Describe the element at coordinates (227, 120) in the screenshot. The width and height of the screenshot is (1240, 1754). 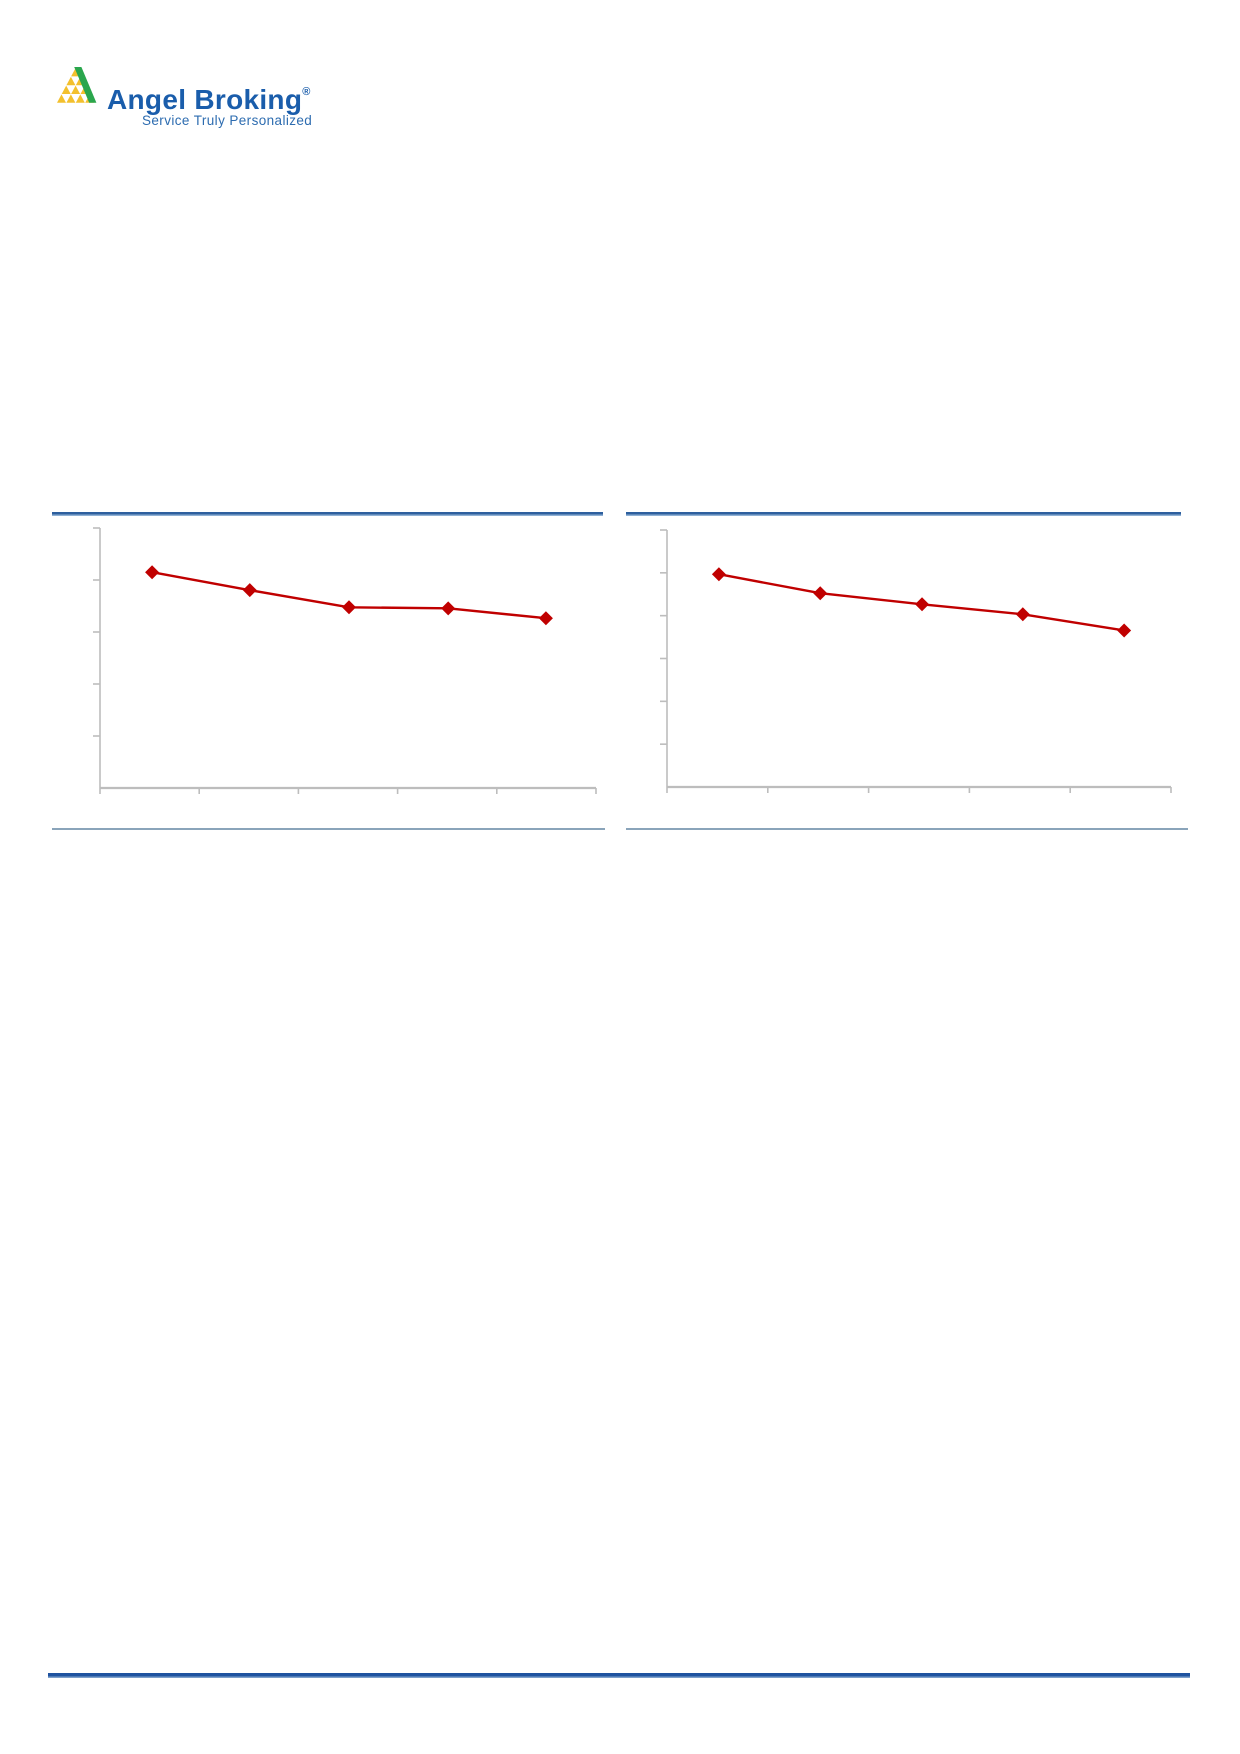
I see `brand-tagline: Service Truly Personalized` at that location.